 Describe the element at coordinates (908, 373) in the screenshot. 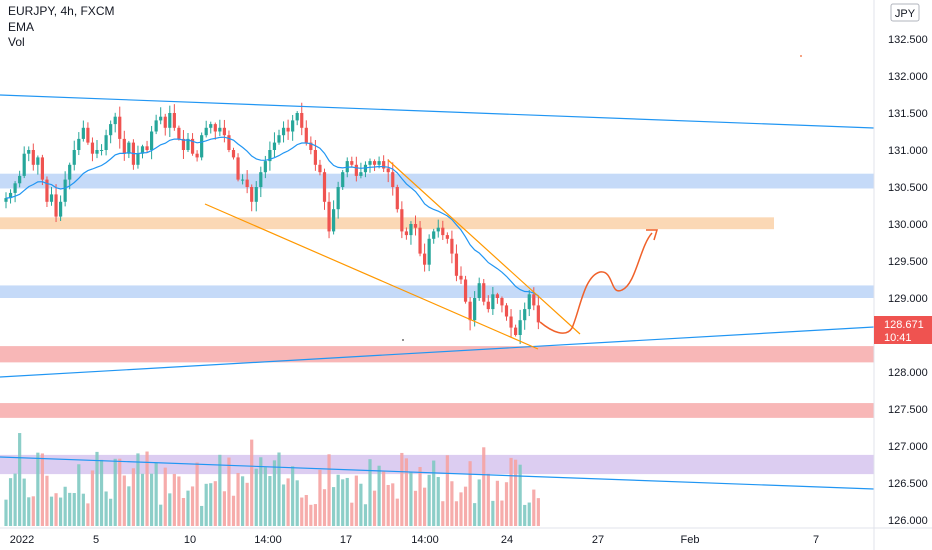

I see `y-tick-label: 128.000` at that location.